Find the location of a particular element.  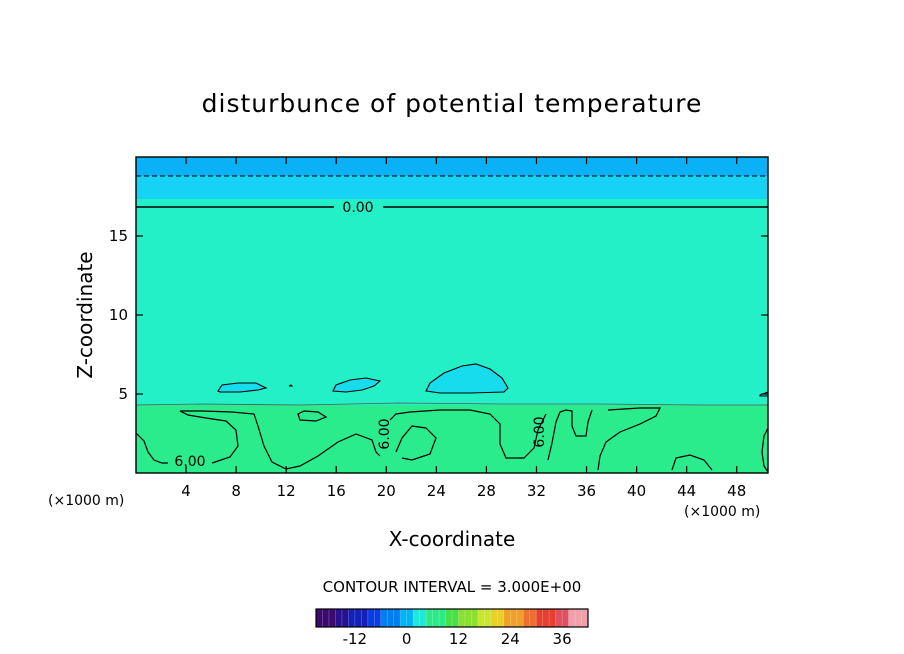

contour-label-3: 6.00 is located at coordinates (540, 431).